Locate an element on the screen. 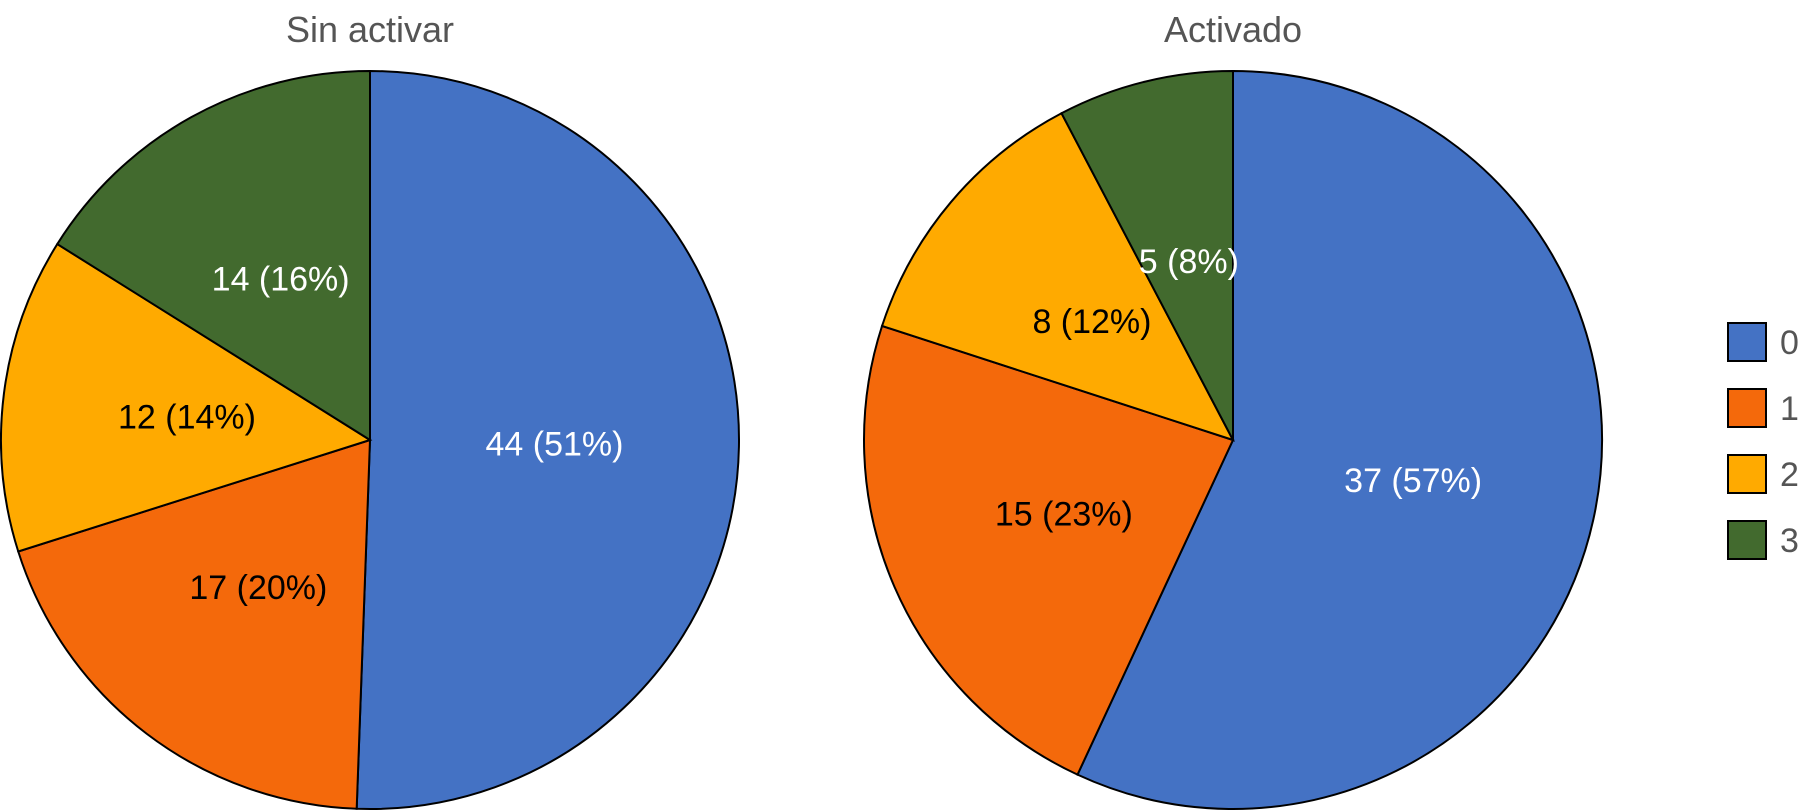 This screenshot has width=1800, height=811. slice-data-label-0: 44 (51%) is located at coordinates (554, 444).